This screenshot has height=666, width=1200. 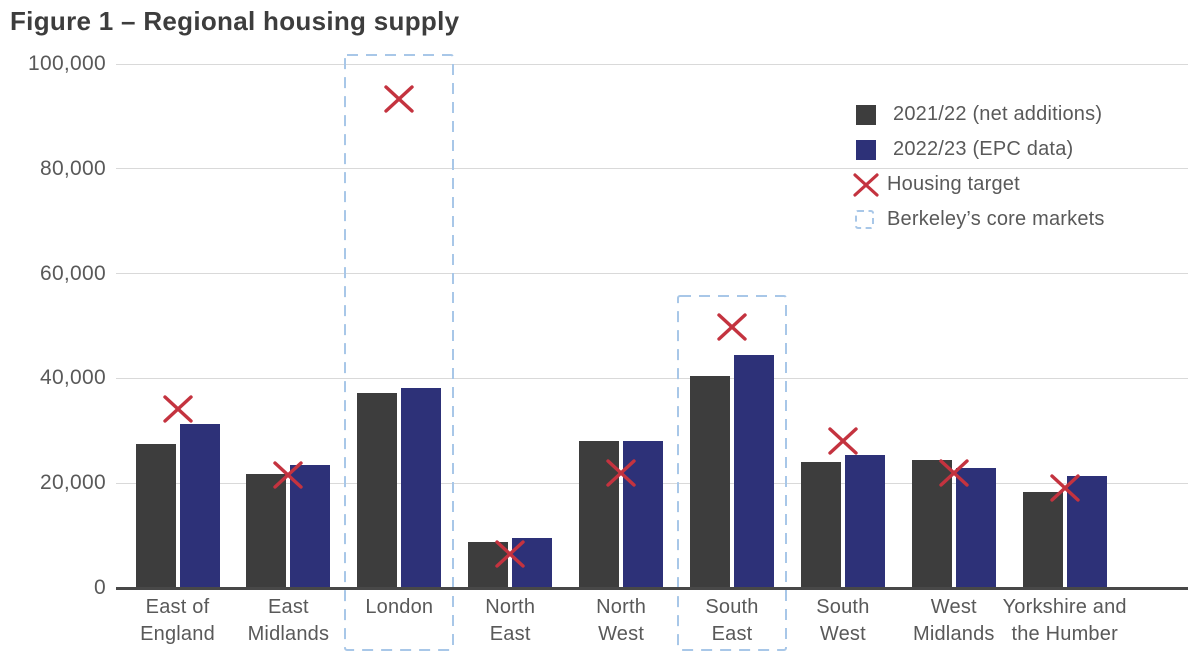 What do you see at coordinates (72, 168) in the screenshot?
I see `y-tick-label: 80,000` at bounding box center [72, 168].